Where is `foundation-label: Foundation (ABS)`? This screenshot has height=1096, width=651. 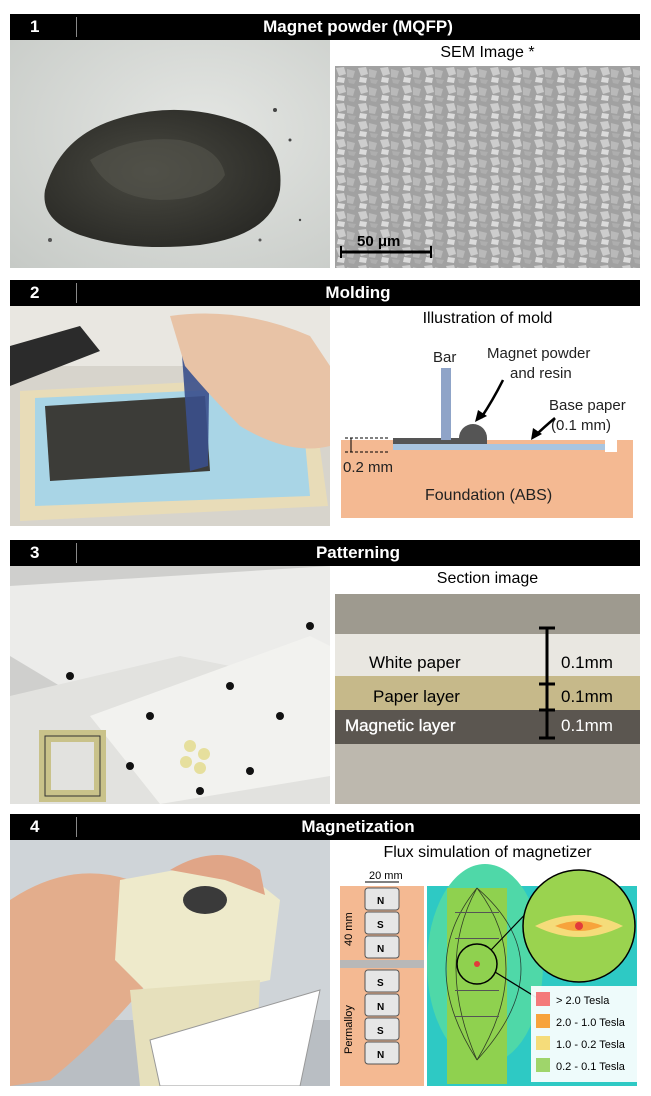
foundation-label: Foundation (ABS) is located at coordinates (488, 495).